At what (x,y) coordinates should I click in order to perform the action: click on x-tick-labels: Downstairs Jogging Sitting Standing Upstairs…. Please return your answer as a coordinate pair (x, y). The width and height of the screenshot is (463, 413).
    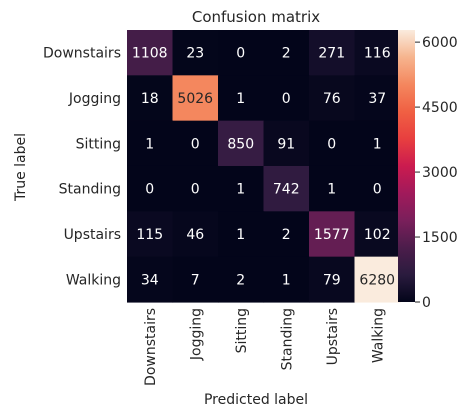
    Looking at the image, I should click on (265, 347).